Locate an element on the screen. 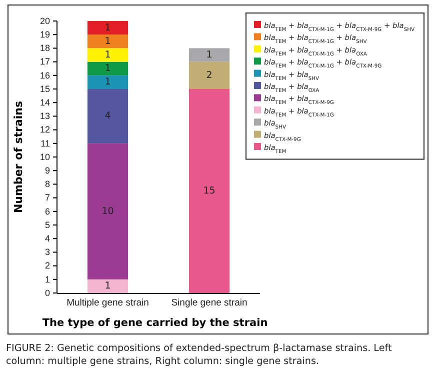  y-tick-label: 4 is located at coordinates (47, 238).